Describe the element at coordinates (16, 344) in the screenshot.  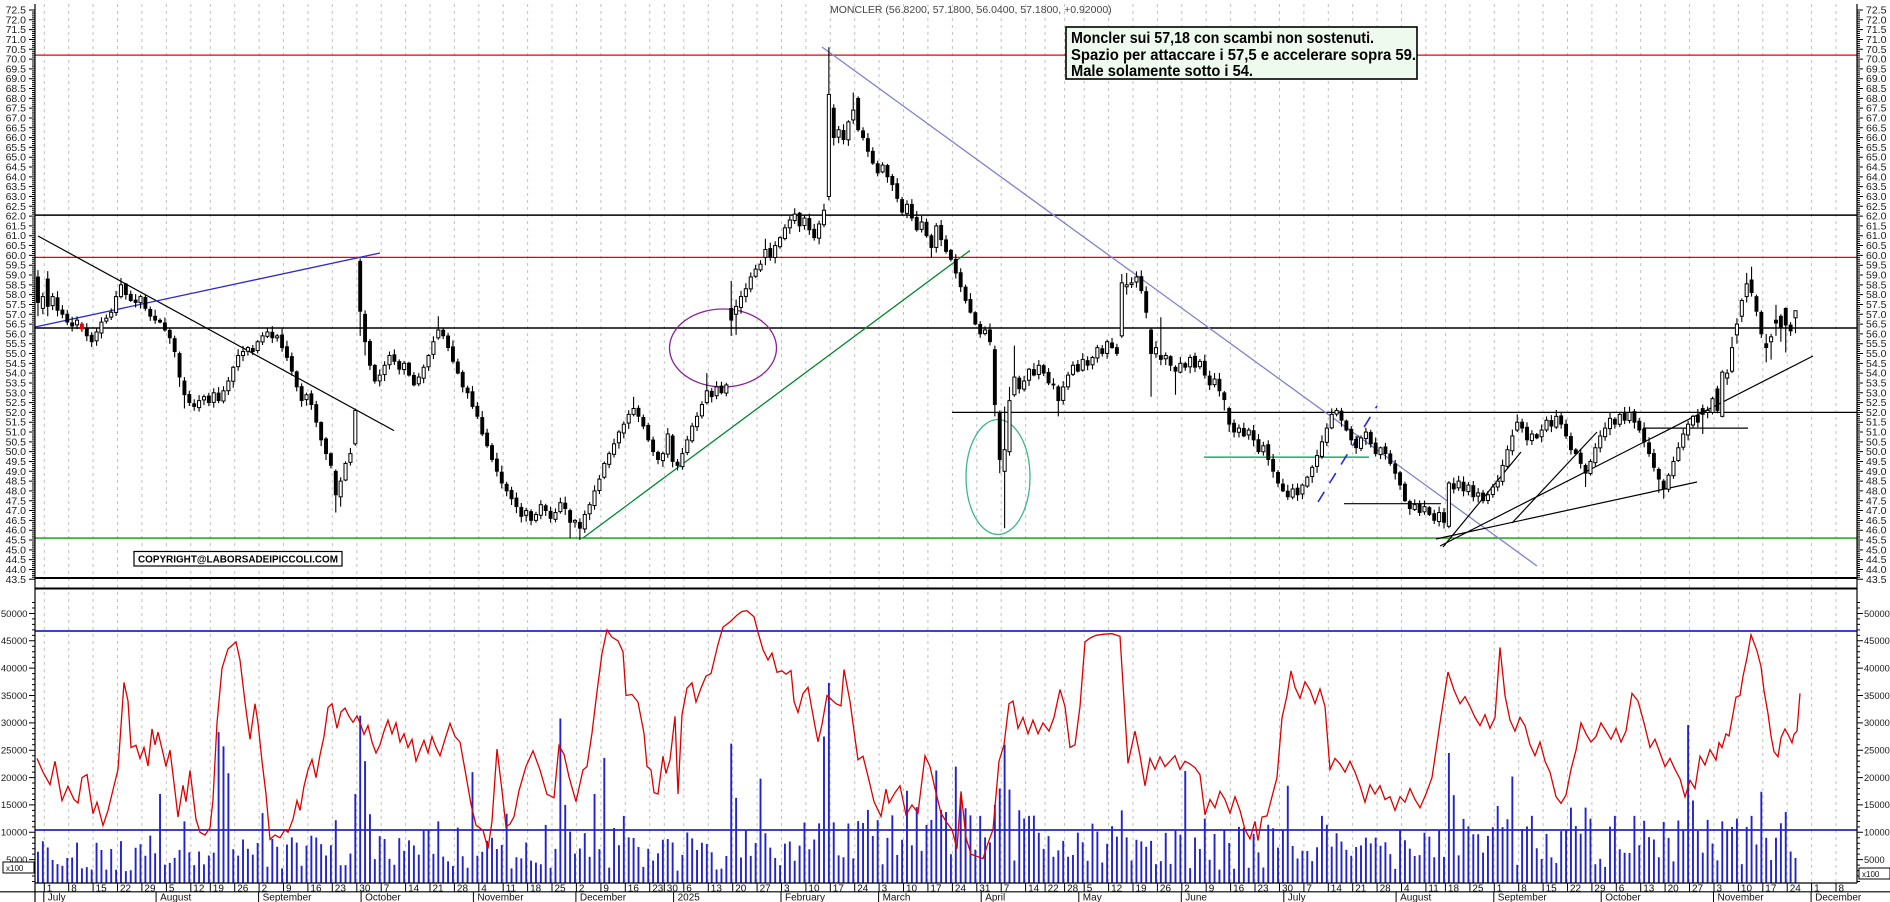
I see `svg-text: 55.5` at that location.